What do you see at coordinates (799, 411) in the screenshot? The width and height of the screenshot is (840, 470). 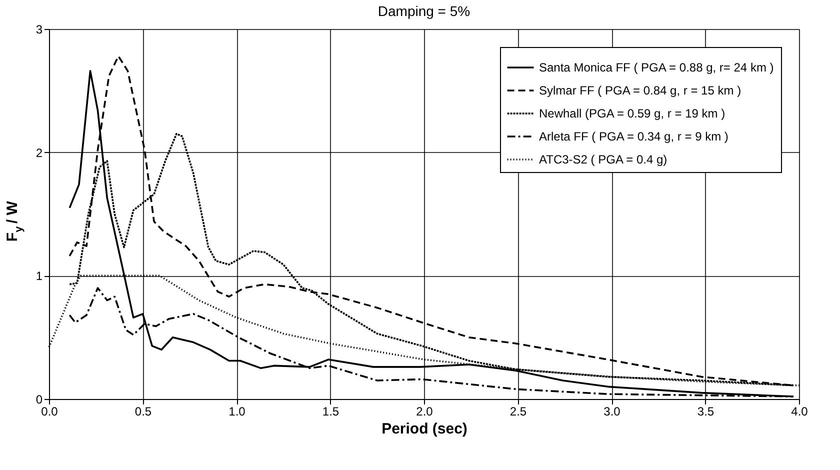 I see `x-tick-label: 4.0` at bounding box center [799, 411].